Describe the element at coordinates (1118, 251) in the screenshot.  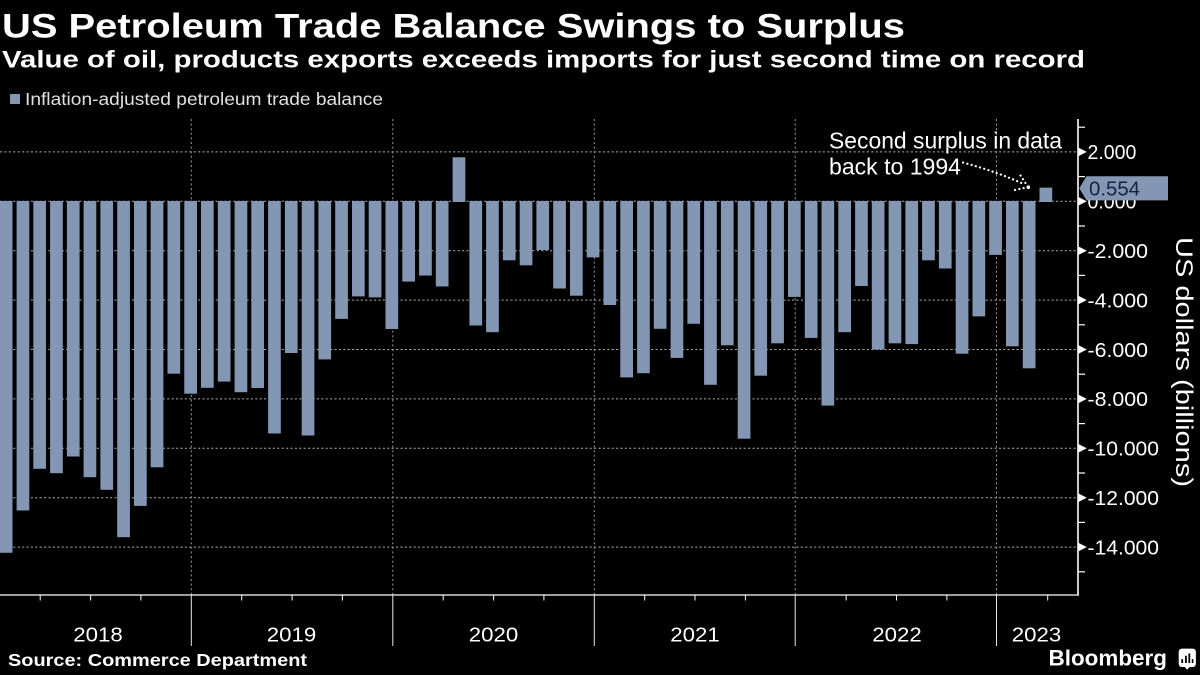
I see `svg-text: -2.000` at that location.